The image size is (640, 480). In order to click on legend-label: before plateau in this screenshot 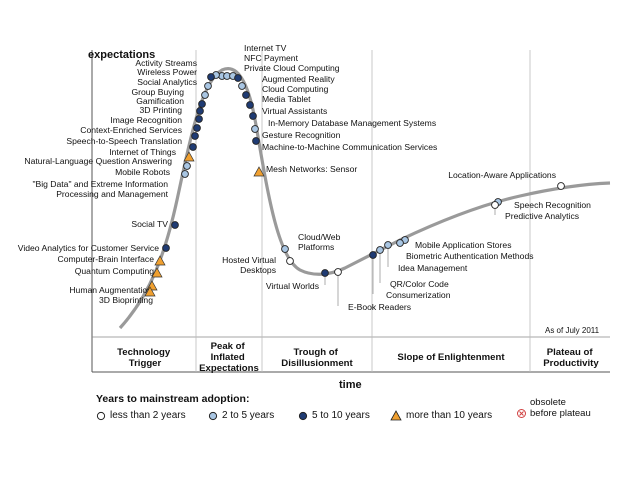, I will do `click(560, 413)`.